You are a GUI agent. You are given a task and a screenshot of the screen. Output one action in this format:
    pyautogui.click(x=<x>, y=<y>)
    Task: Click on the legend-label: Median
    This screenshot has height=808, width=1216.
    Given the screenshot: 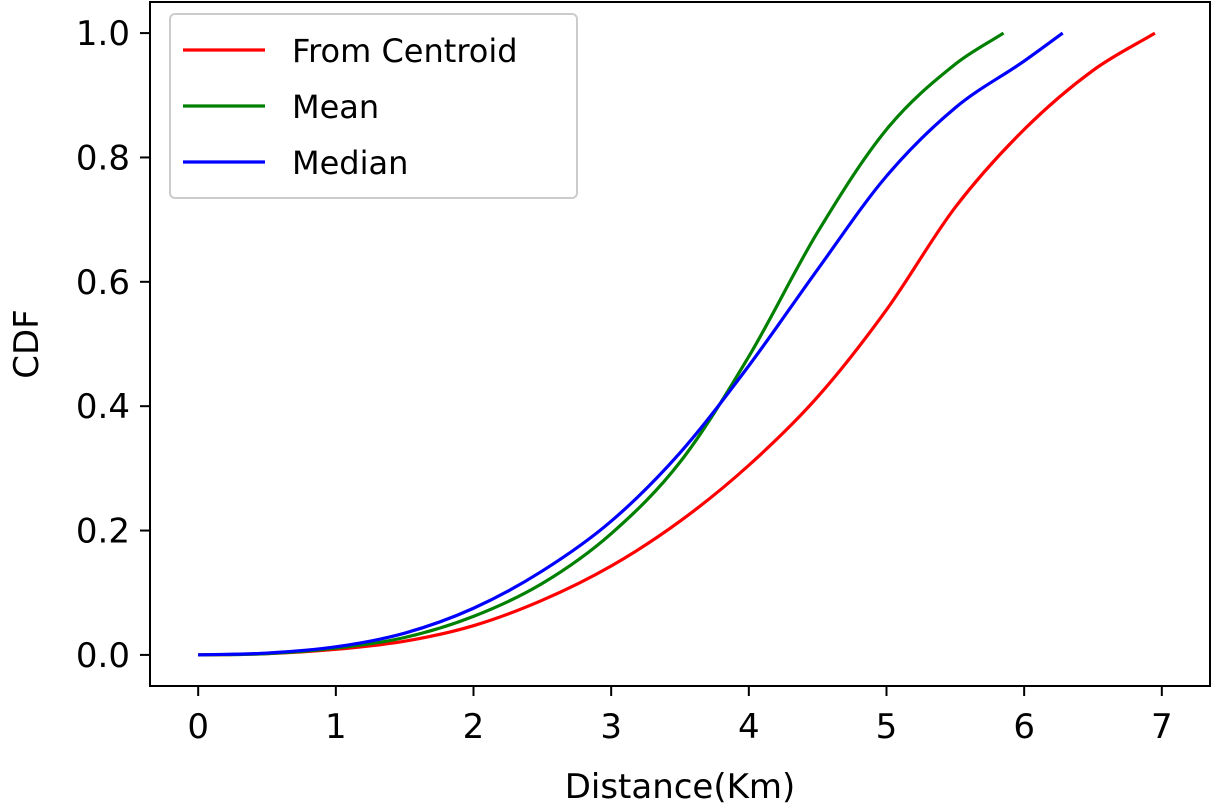 What is the action you would take?
    pyautogui.click(x=350, y=163)
    